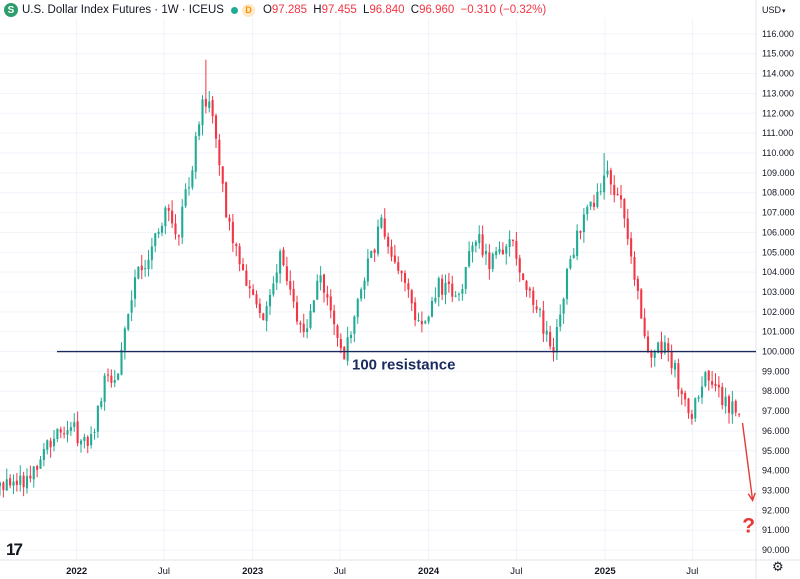 The image size is (800, 579). What do you see at coordinates (778, 566) in the screenshot?
I see `gear-icon: ⚙` at bounding box center [778, 566].